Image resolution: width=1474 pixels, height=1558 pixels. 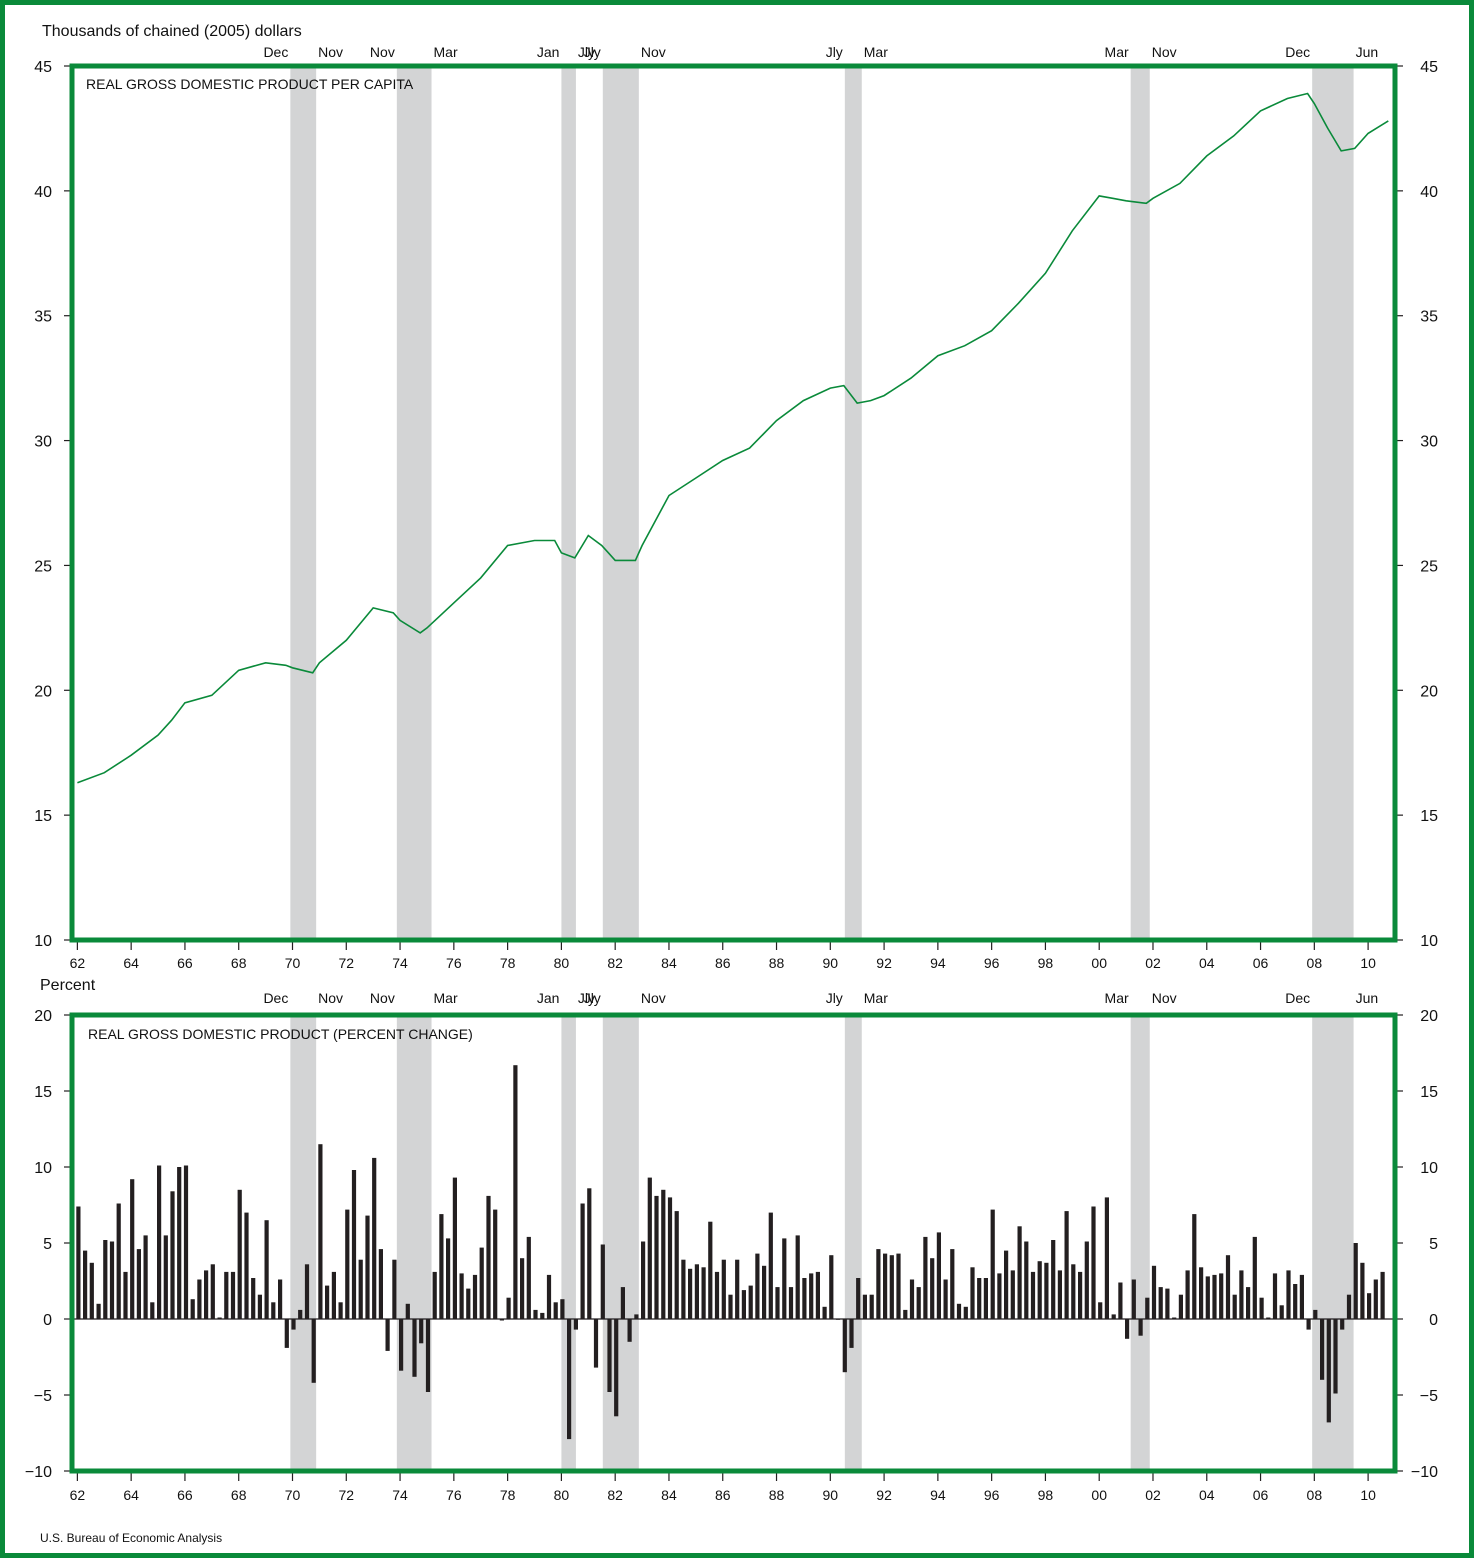 What do you see at coordinates (548, 998) in the screenshot?
I see `recession-start-label: Jan` at bounding box center [548, 998].